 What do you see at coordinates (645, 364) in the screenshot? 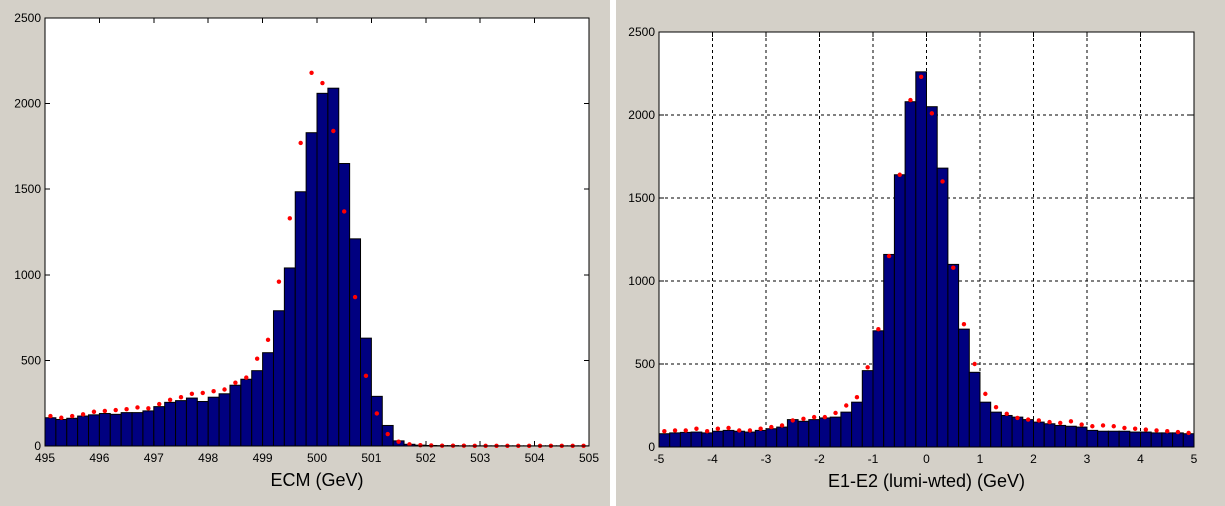
I see `y-tick-label: 500` at bounding box center [645, 364].